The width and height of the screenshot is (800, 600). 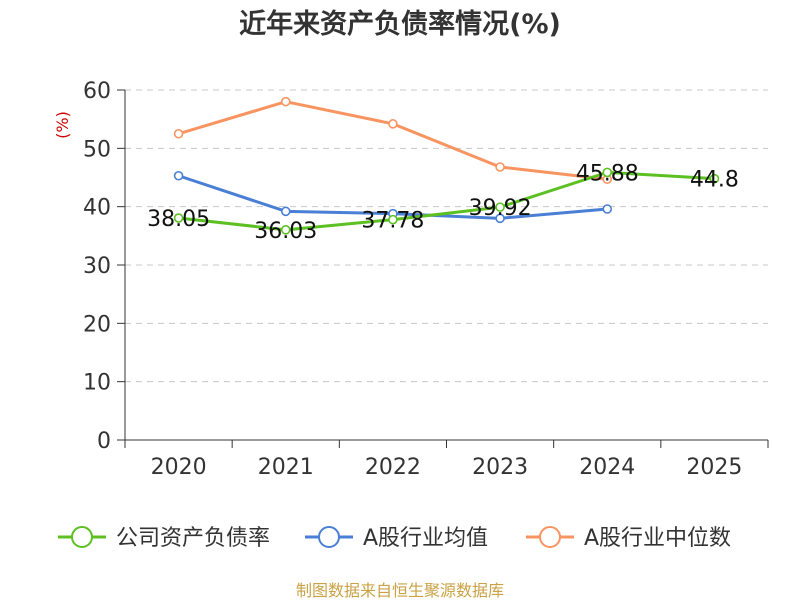 What do you see at coordinates (400, 590) in the screenshot?
I see `source-note: 制图数据来自恒生聚源数据库` at bounding box center [400, 590].